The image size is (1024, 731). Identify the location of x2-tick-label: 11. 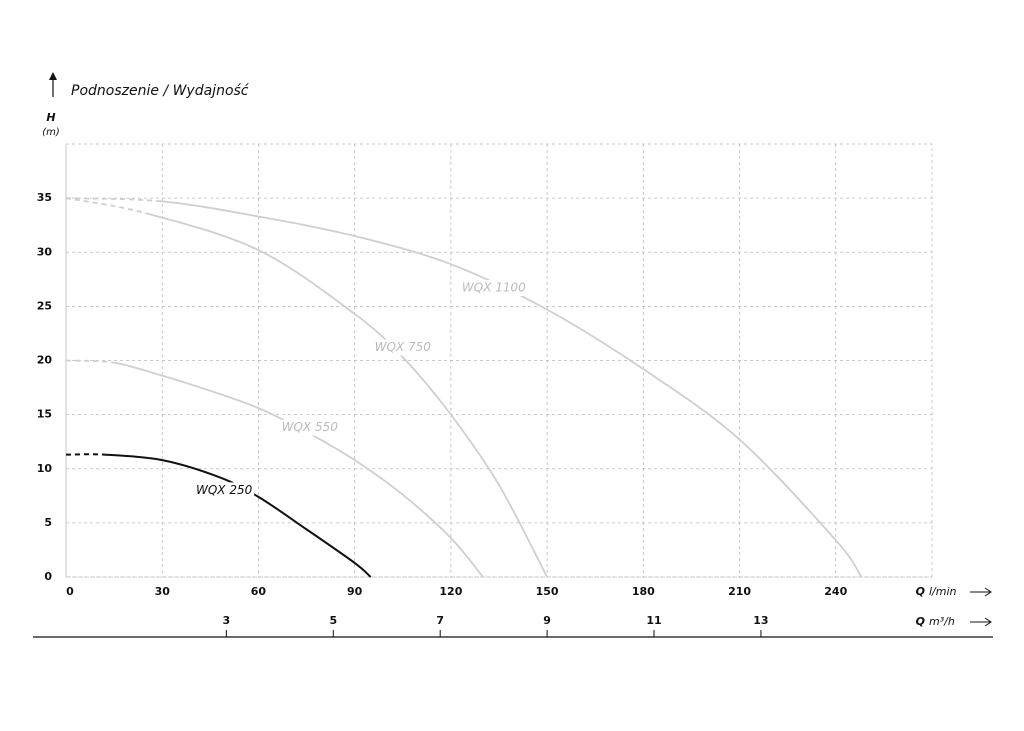
(653, 620).